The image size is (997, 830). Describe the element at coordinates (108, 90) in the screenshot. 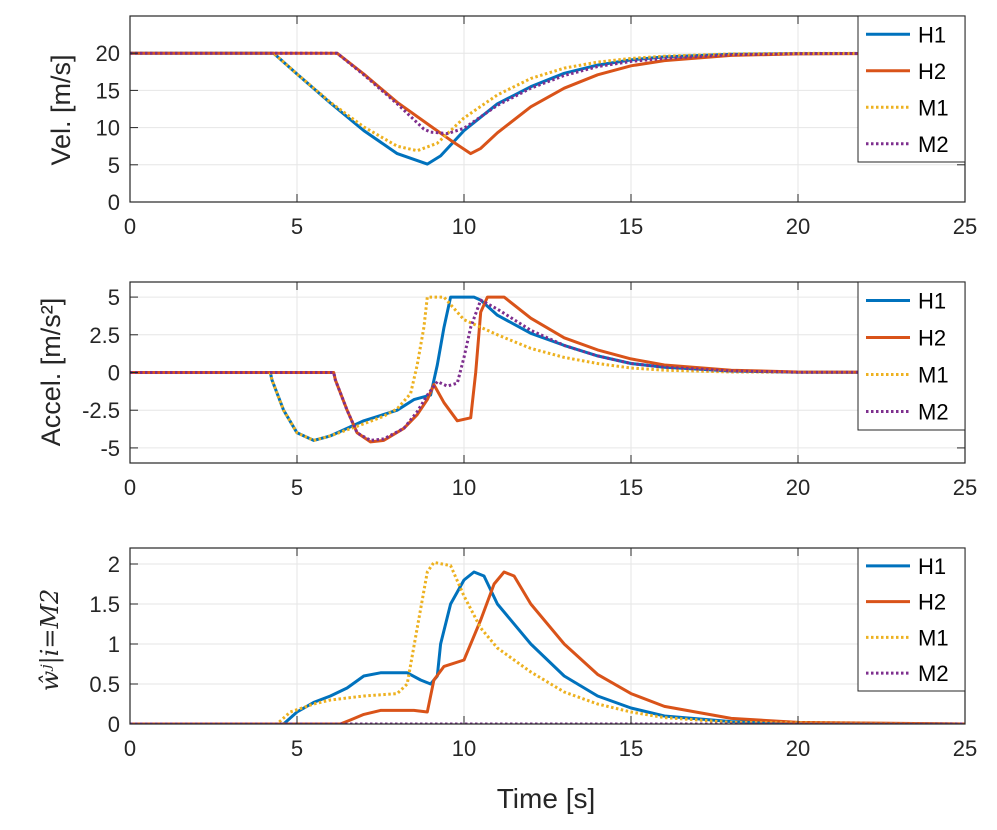

I see `velocity-y-tick-label: 15` at that location.